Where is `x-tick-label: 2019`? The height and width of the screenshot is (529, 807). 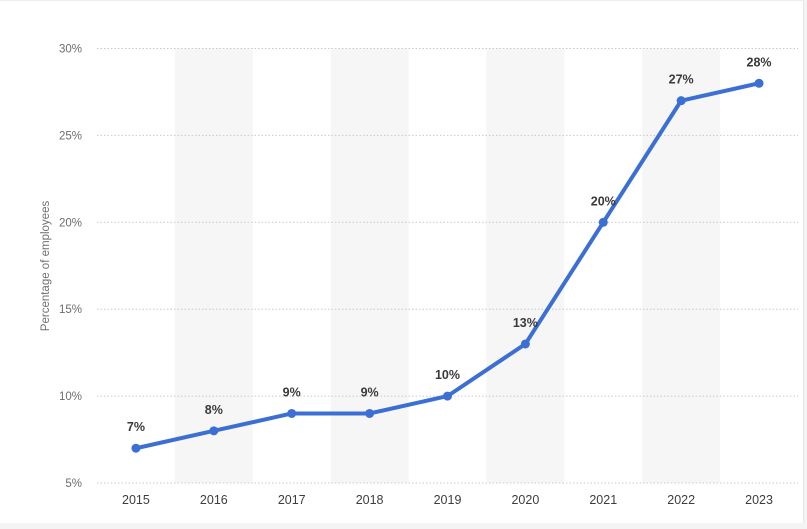 x-tick-label: 2019 is located at coordinates (448, 500).